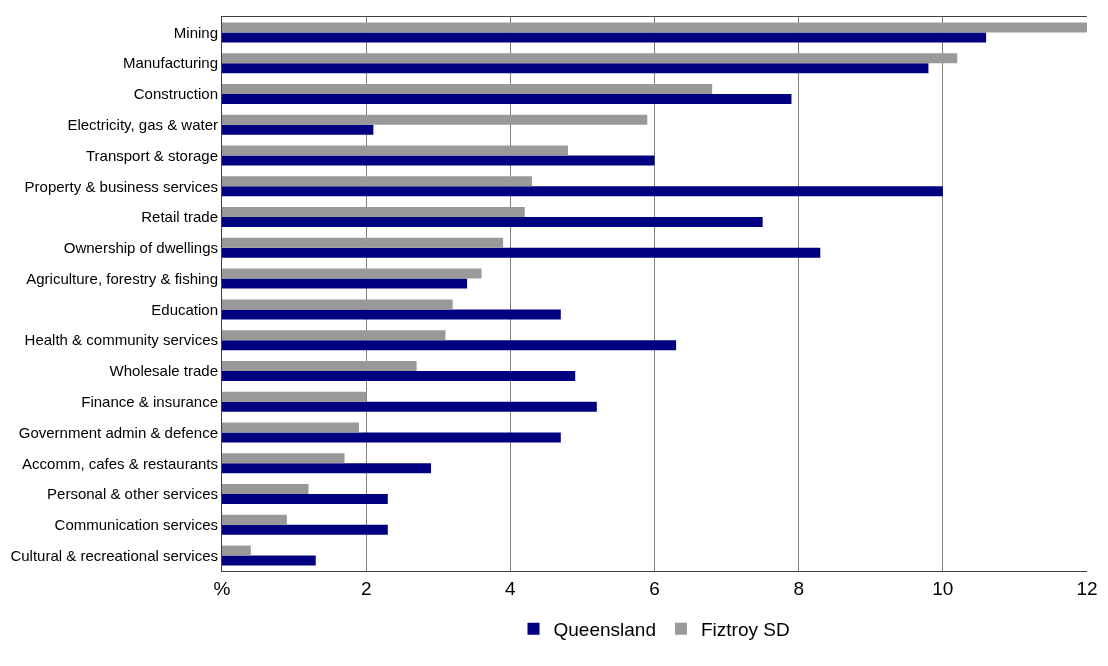 This screenshot has height=666, width=1108. I want to click on y-tick-label: Education, so click(184, 309).